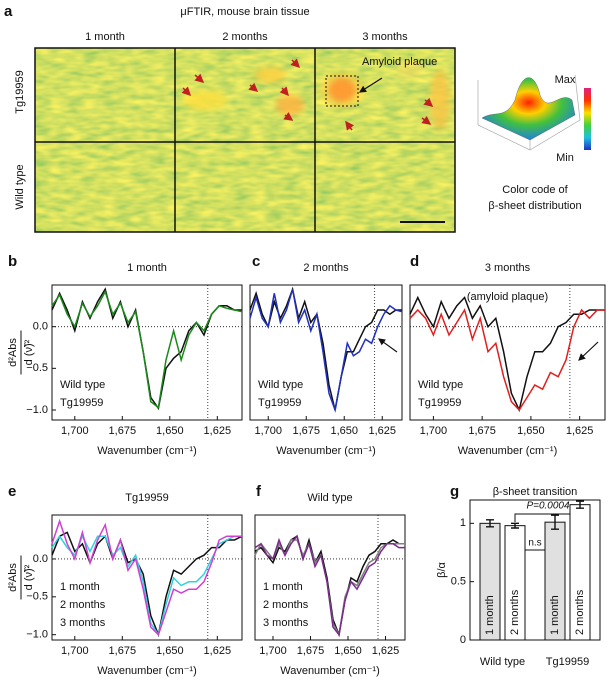  What do you see at coordinates (20, 91) in the screenshot?
I see `row-label: Tg19959` at bounding box center [20, 91].